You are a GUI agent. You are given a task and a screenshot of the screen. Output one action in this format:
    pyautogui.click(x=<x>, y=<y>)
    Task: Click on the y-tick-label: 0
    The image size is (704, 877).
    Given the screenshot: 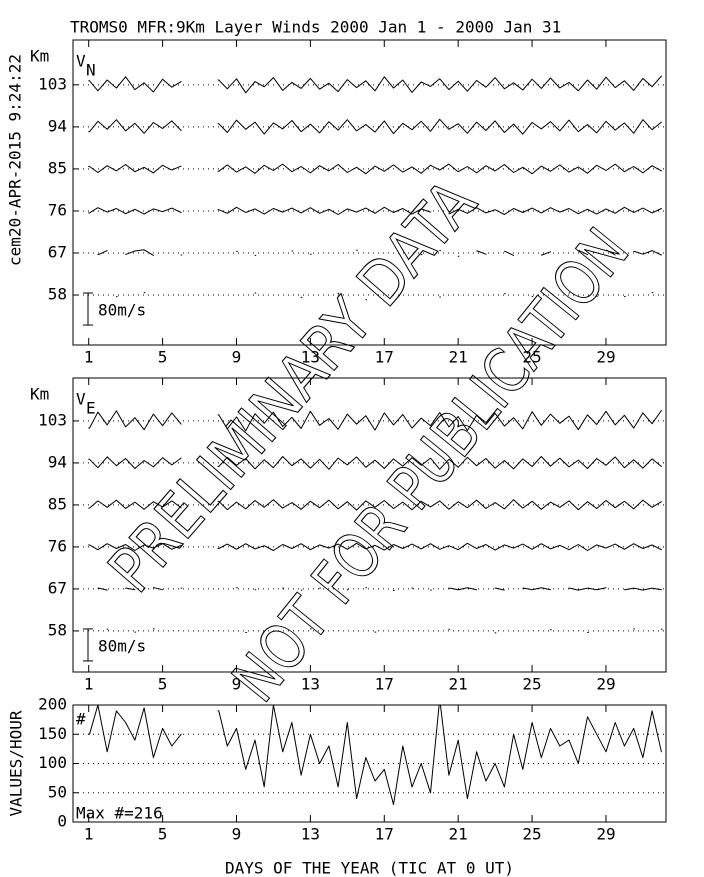 What is the action you would take?
    pyautogui.click(x=62, y=821)
    